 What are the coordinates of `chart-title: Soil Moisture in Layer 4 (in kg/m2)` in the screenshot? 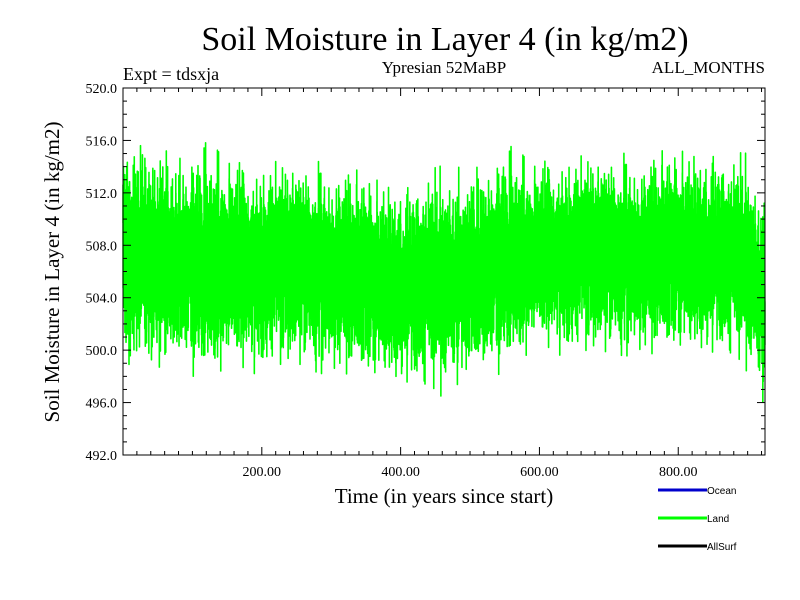 It's located at (444, 39).